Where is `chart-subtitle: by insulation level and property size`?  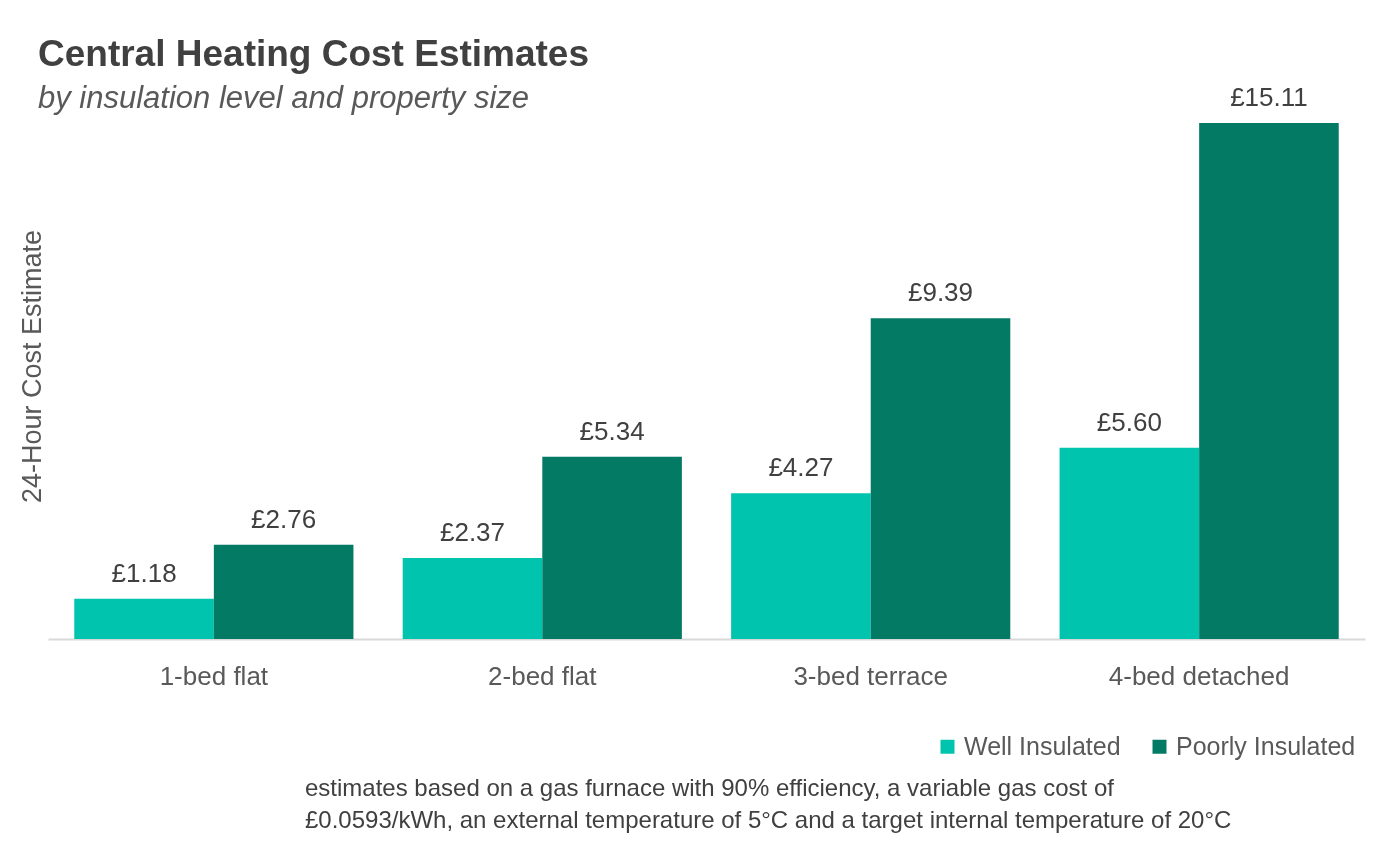
chart-subtitle: by insulation level and property size is located at coordinates (284, 97).